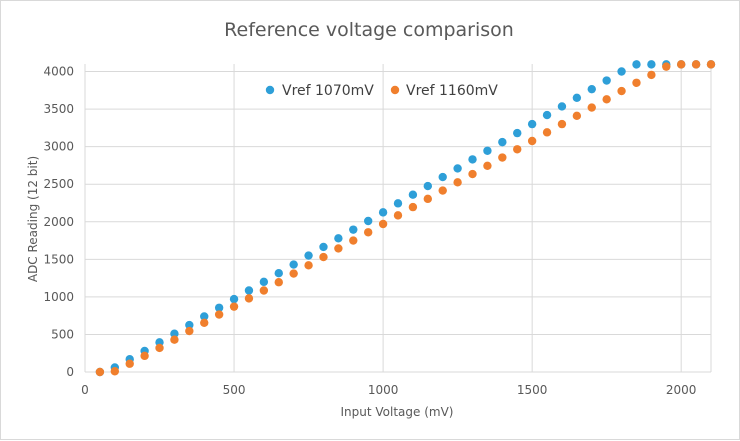 The height and width of the screenshot is (441, 740). What do you see at coordinates (58, 259) in the screenshot?
I see `y-tick-label: 1500` at bounding box center [58, 259].